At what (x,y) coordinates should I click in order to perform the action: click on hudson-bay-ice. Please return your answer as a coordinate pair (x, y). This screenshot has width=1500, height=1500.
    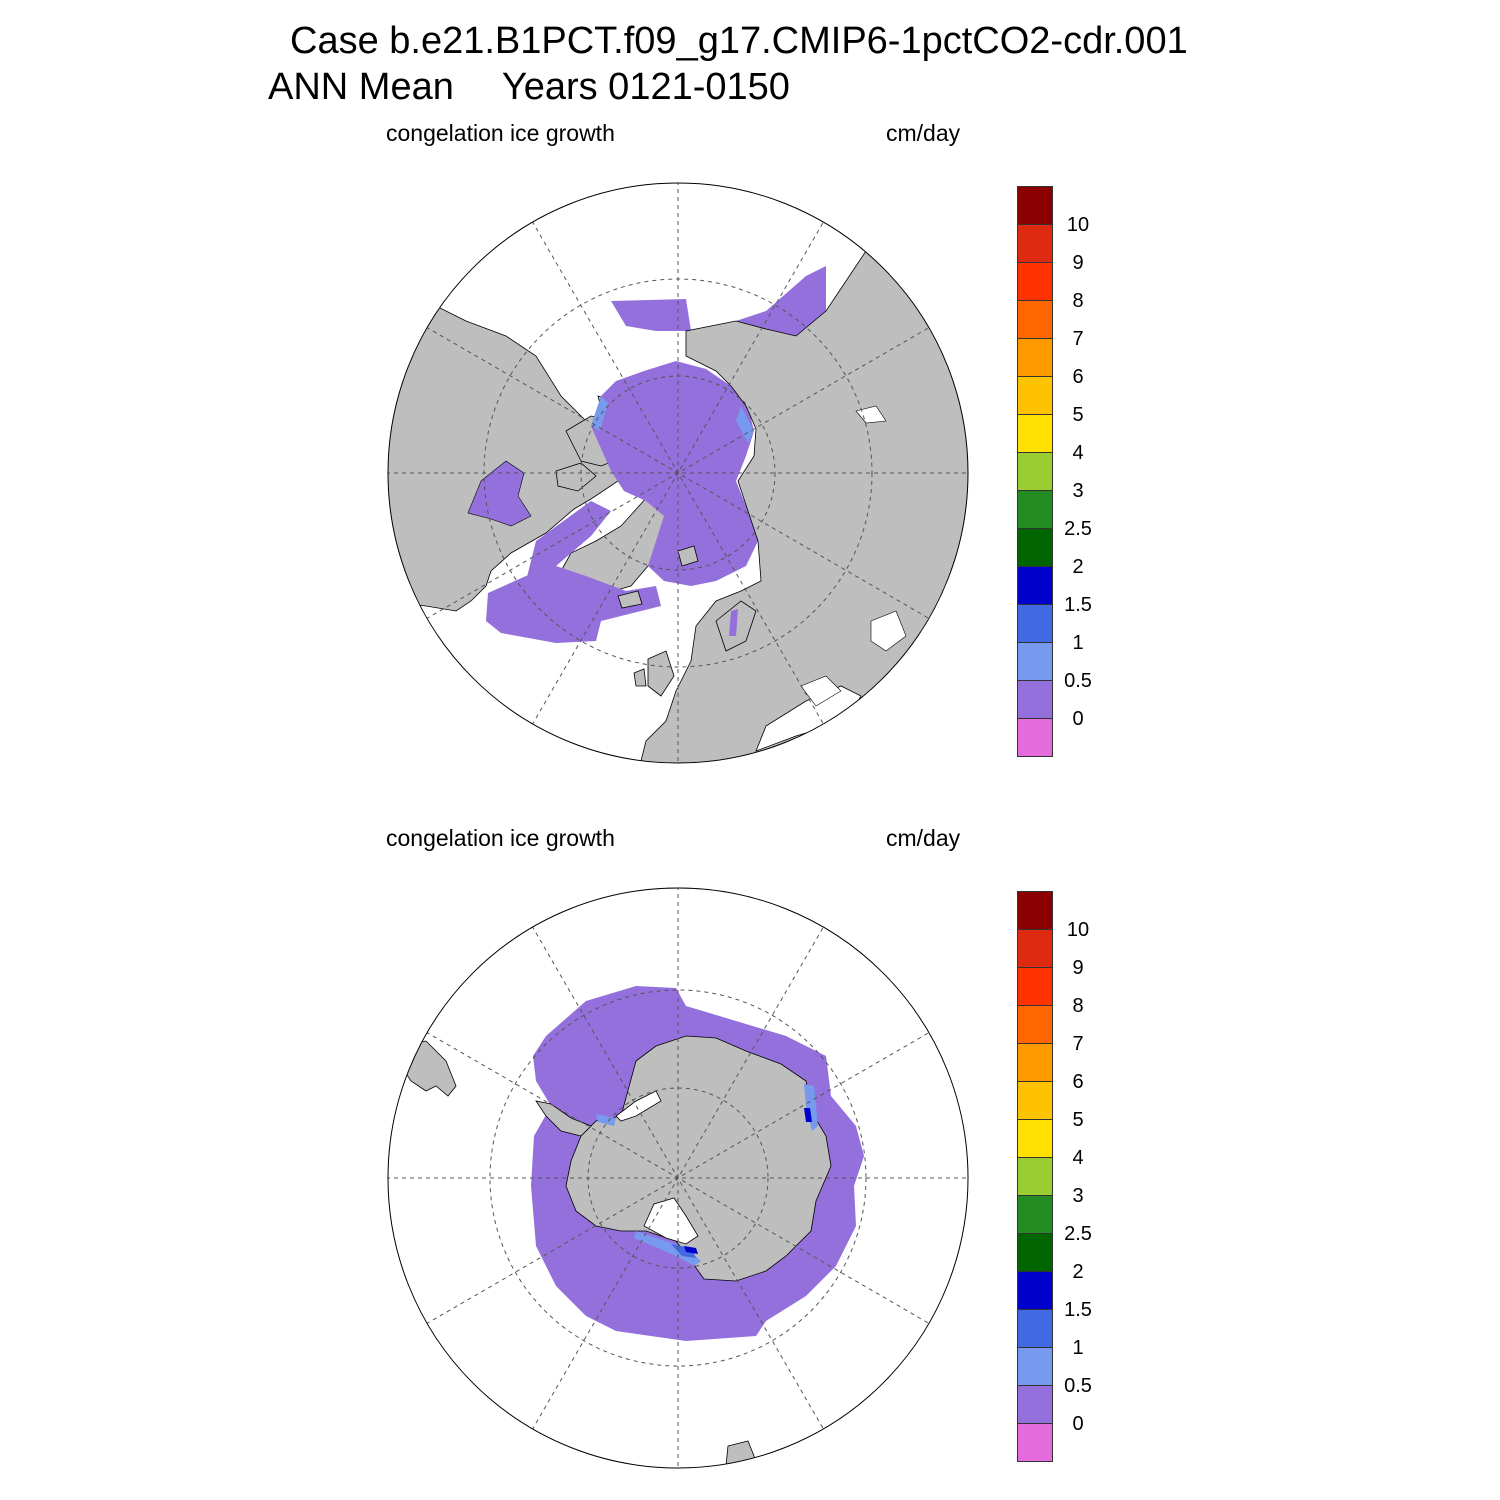
    Looking at the image, I should click on (499, 493).